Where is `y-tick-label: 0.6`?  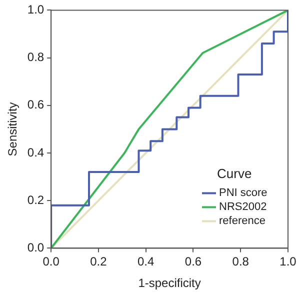
y-tick-label: 0.6 is located at coordinates (35, 105).